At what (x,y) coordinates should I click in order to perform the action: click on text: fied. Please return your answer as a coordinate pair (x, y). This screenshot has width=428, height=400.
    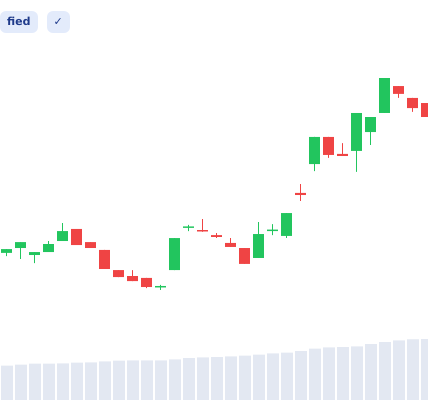
    Looking at the image, I should click on (19, 22).